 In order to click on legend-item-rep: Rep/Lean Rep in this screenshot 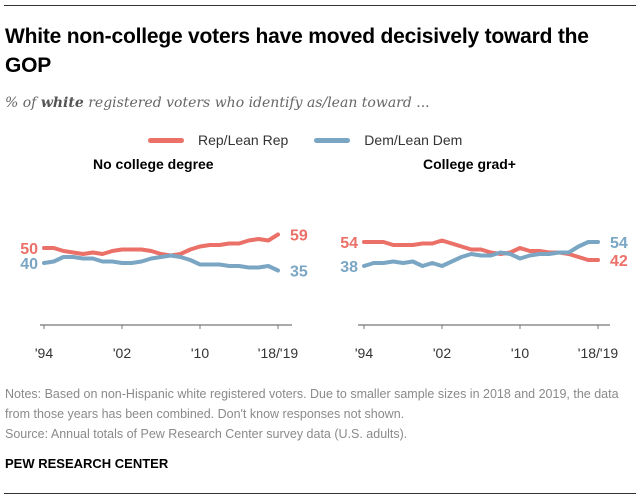, I will do `click(218, 140)`.